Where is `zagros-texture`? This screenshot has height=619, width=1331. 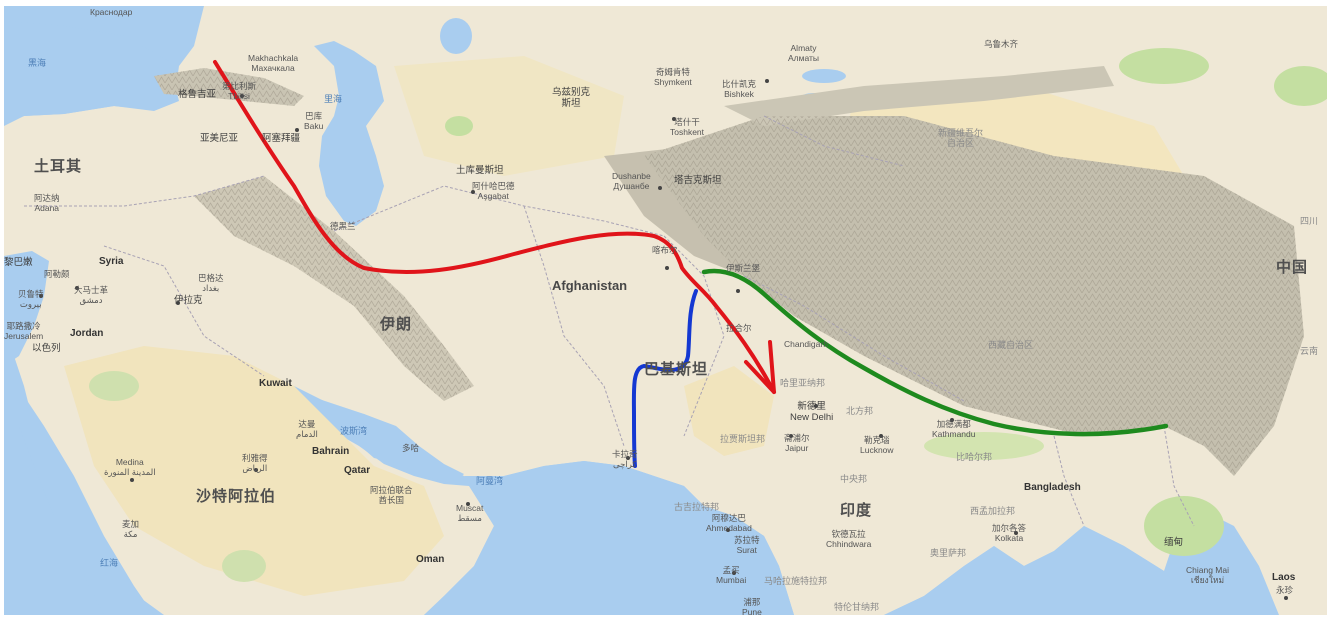 zagros-texture is located at coordinates (334, 288).